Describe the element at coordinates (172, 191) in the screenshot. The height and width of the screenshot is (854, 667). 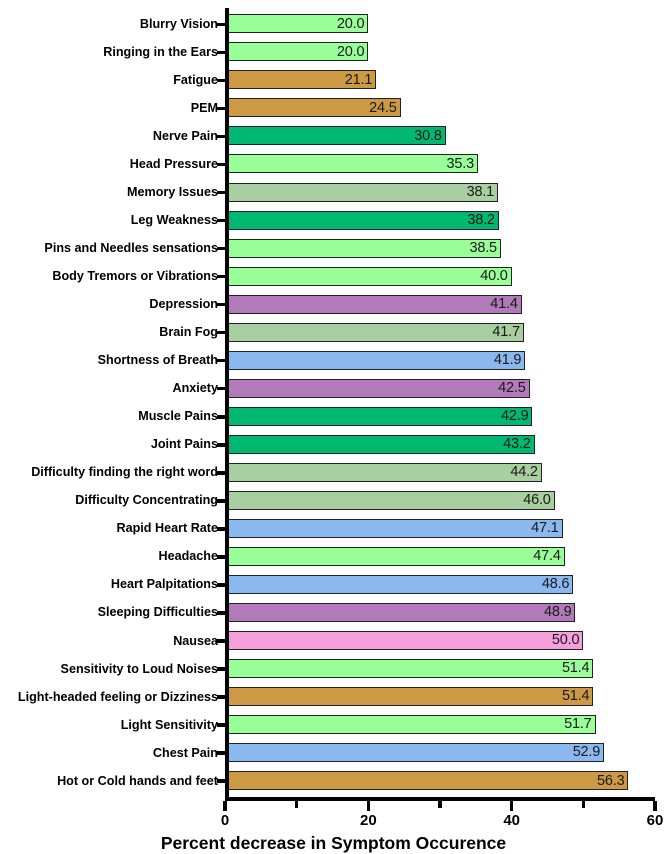
I see `category-label: Memory Issues` at that location.